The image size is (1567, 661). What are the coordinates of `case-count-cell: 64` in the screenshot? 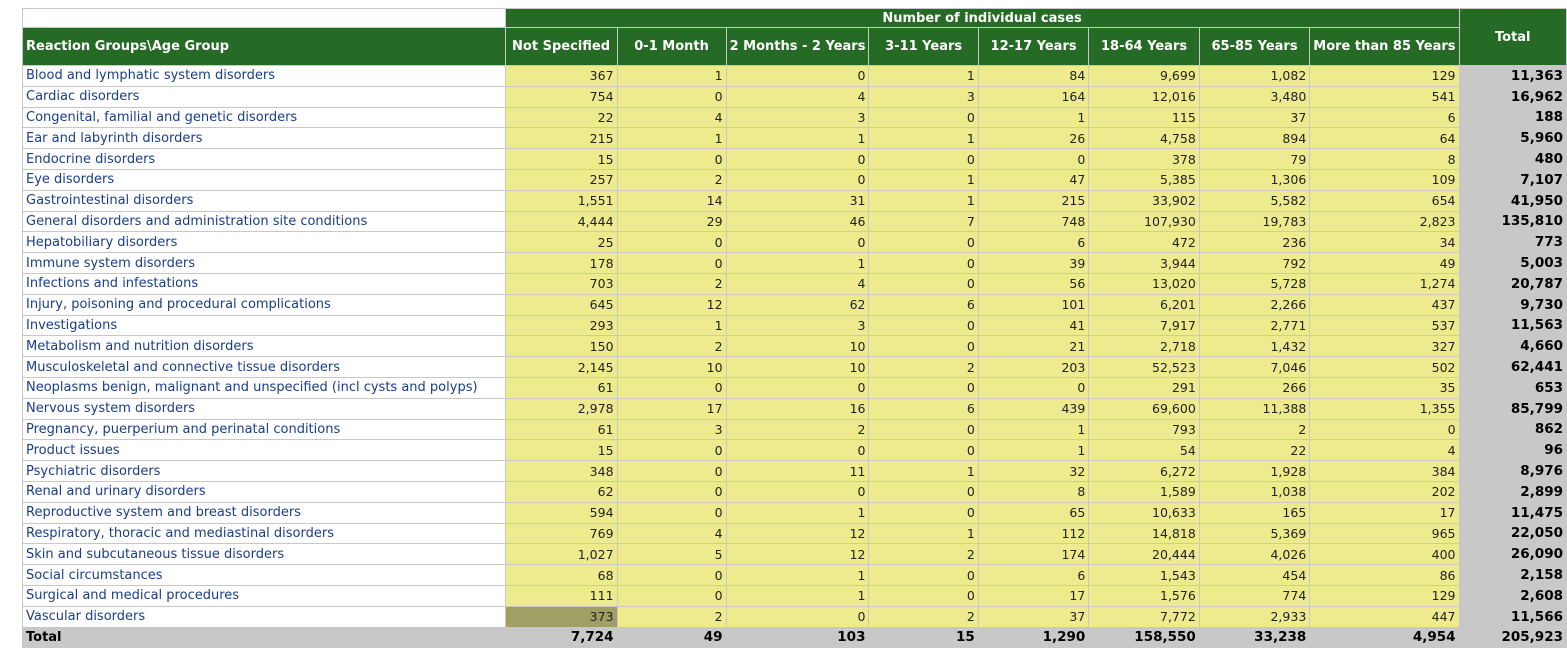 It's located at (1384, 138).